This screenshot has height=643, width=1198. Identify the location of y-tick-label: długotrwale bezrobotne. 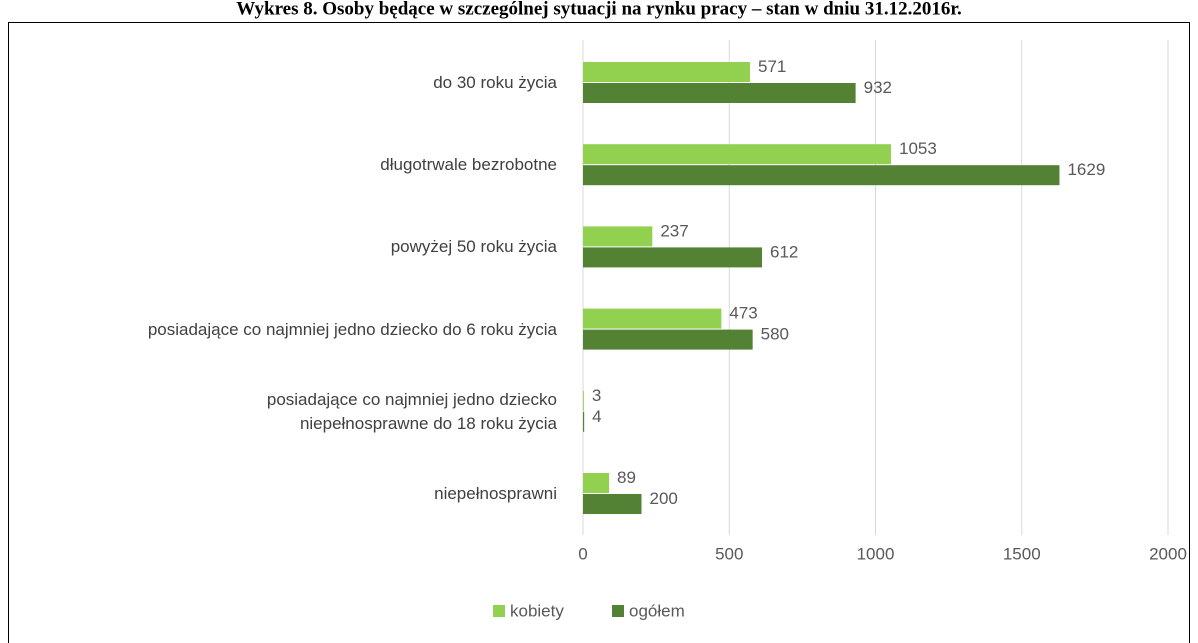
(468, 165).